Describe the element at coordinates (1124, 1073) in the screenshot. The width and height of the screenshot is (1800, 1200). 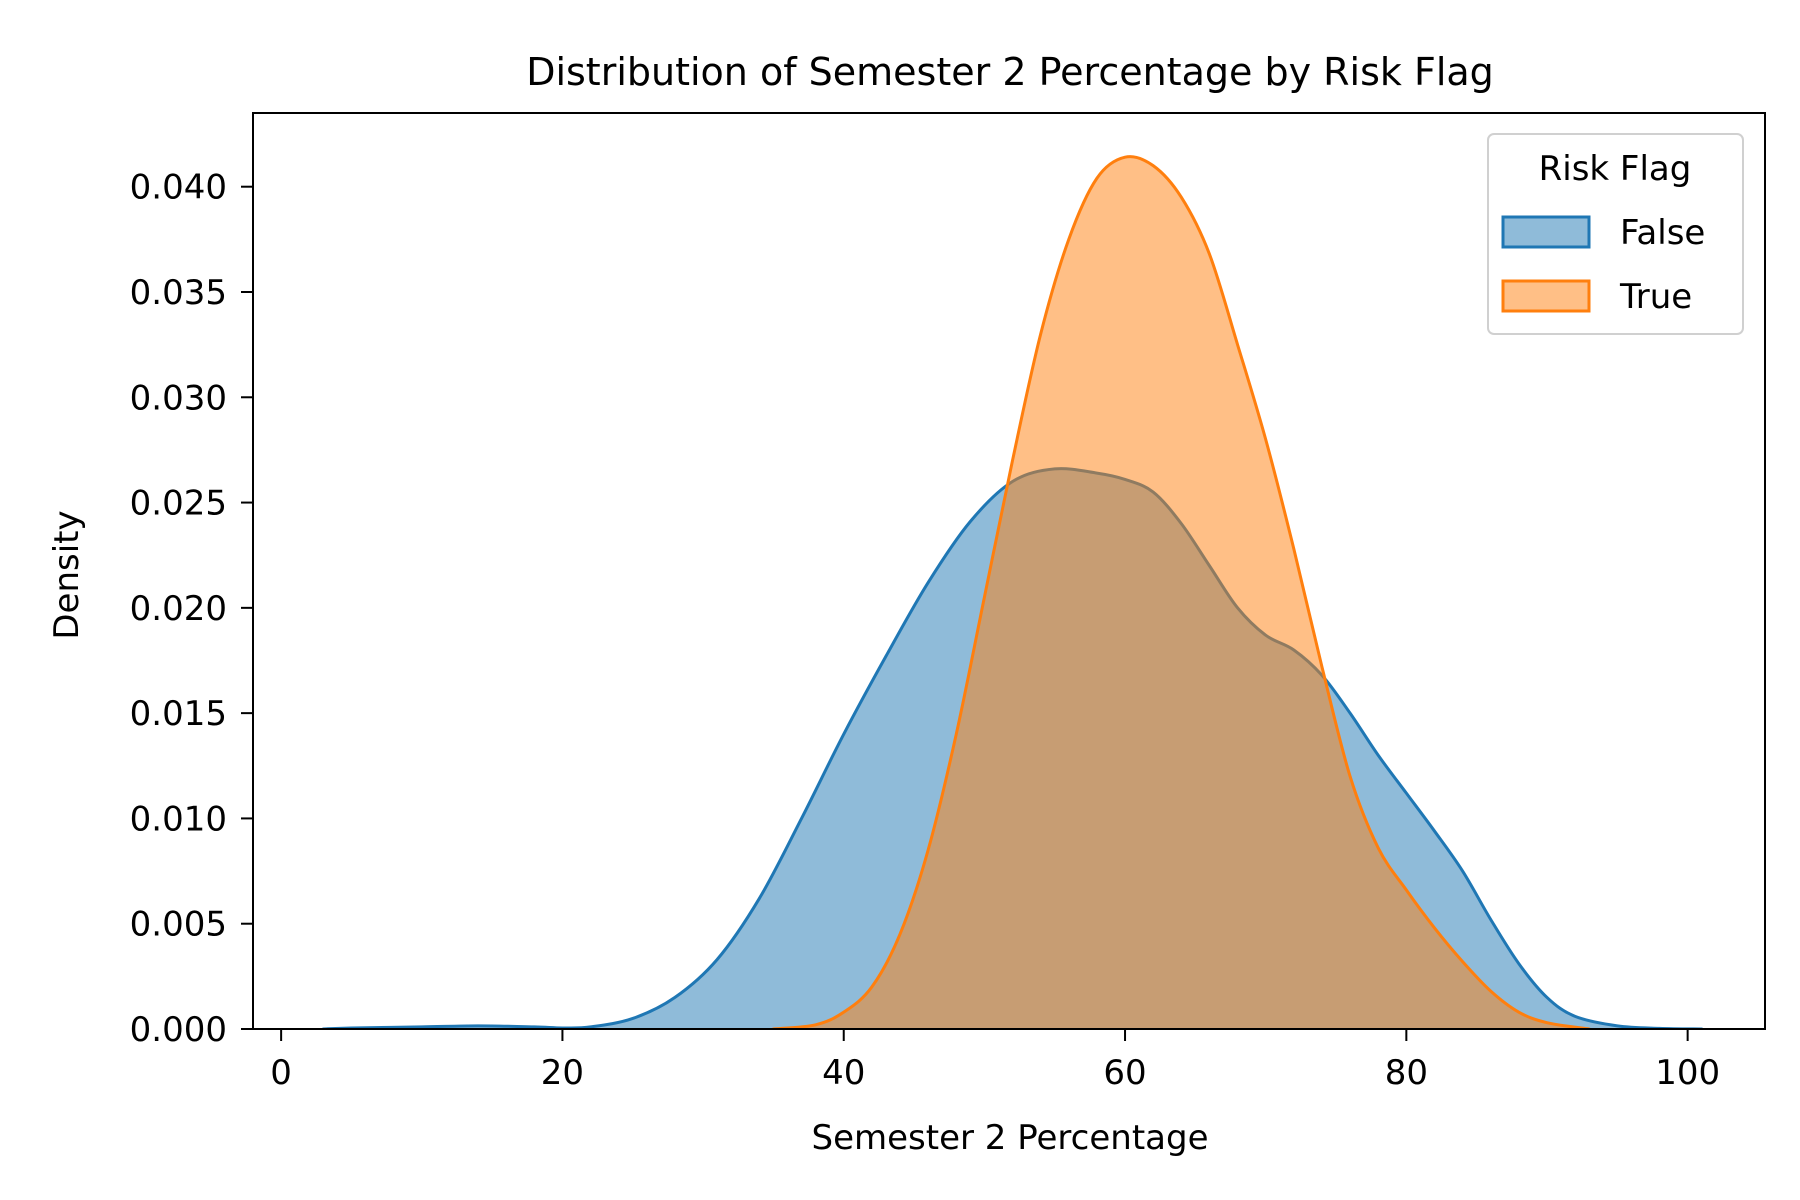
I see `x-tick-label-60: 60` at that location.